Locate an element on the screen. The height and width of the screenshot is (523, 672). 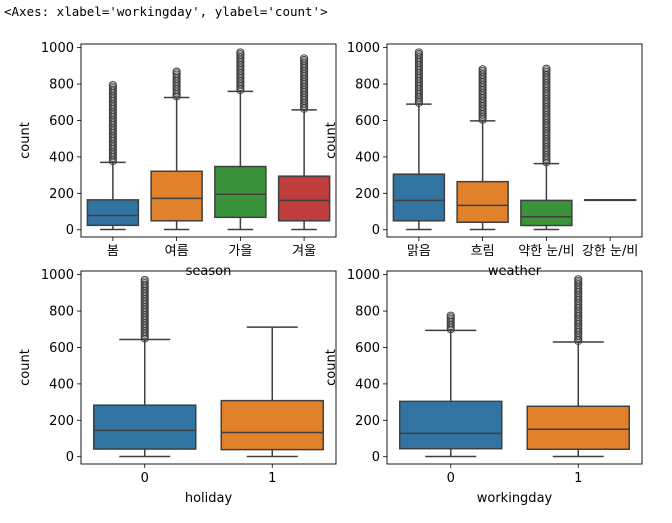
xtick-label: 흐림 is located at coordinates (483, 251).